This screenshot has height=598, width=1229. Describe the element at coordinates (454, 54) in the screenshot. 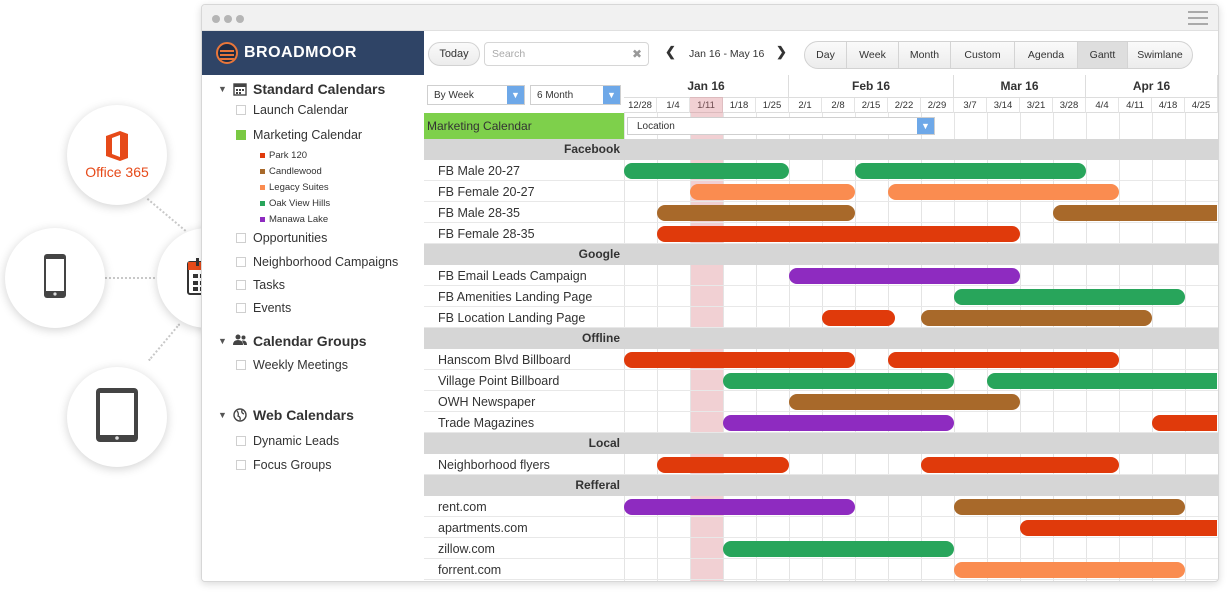

I see `today-button: Today` at that location.